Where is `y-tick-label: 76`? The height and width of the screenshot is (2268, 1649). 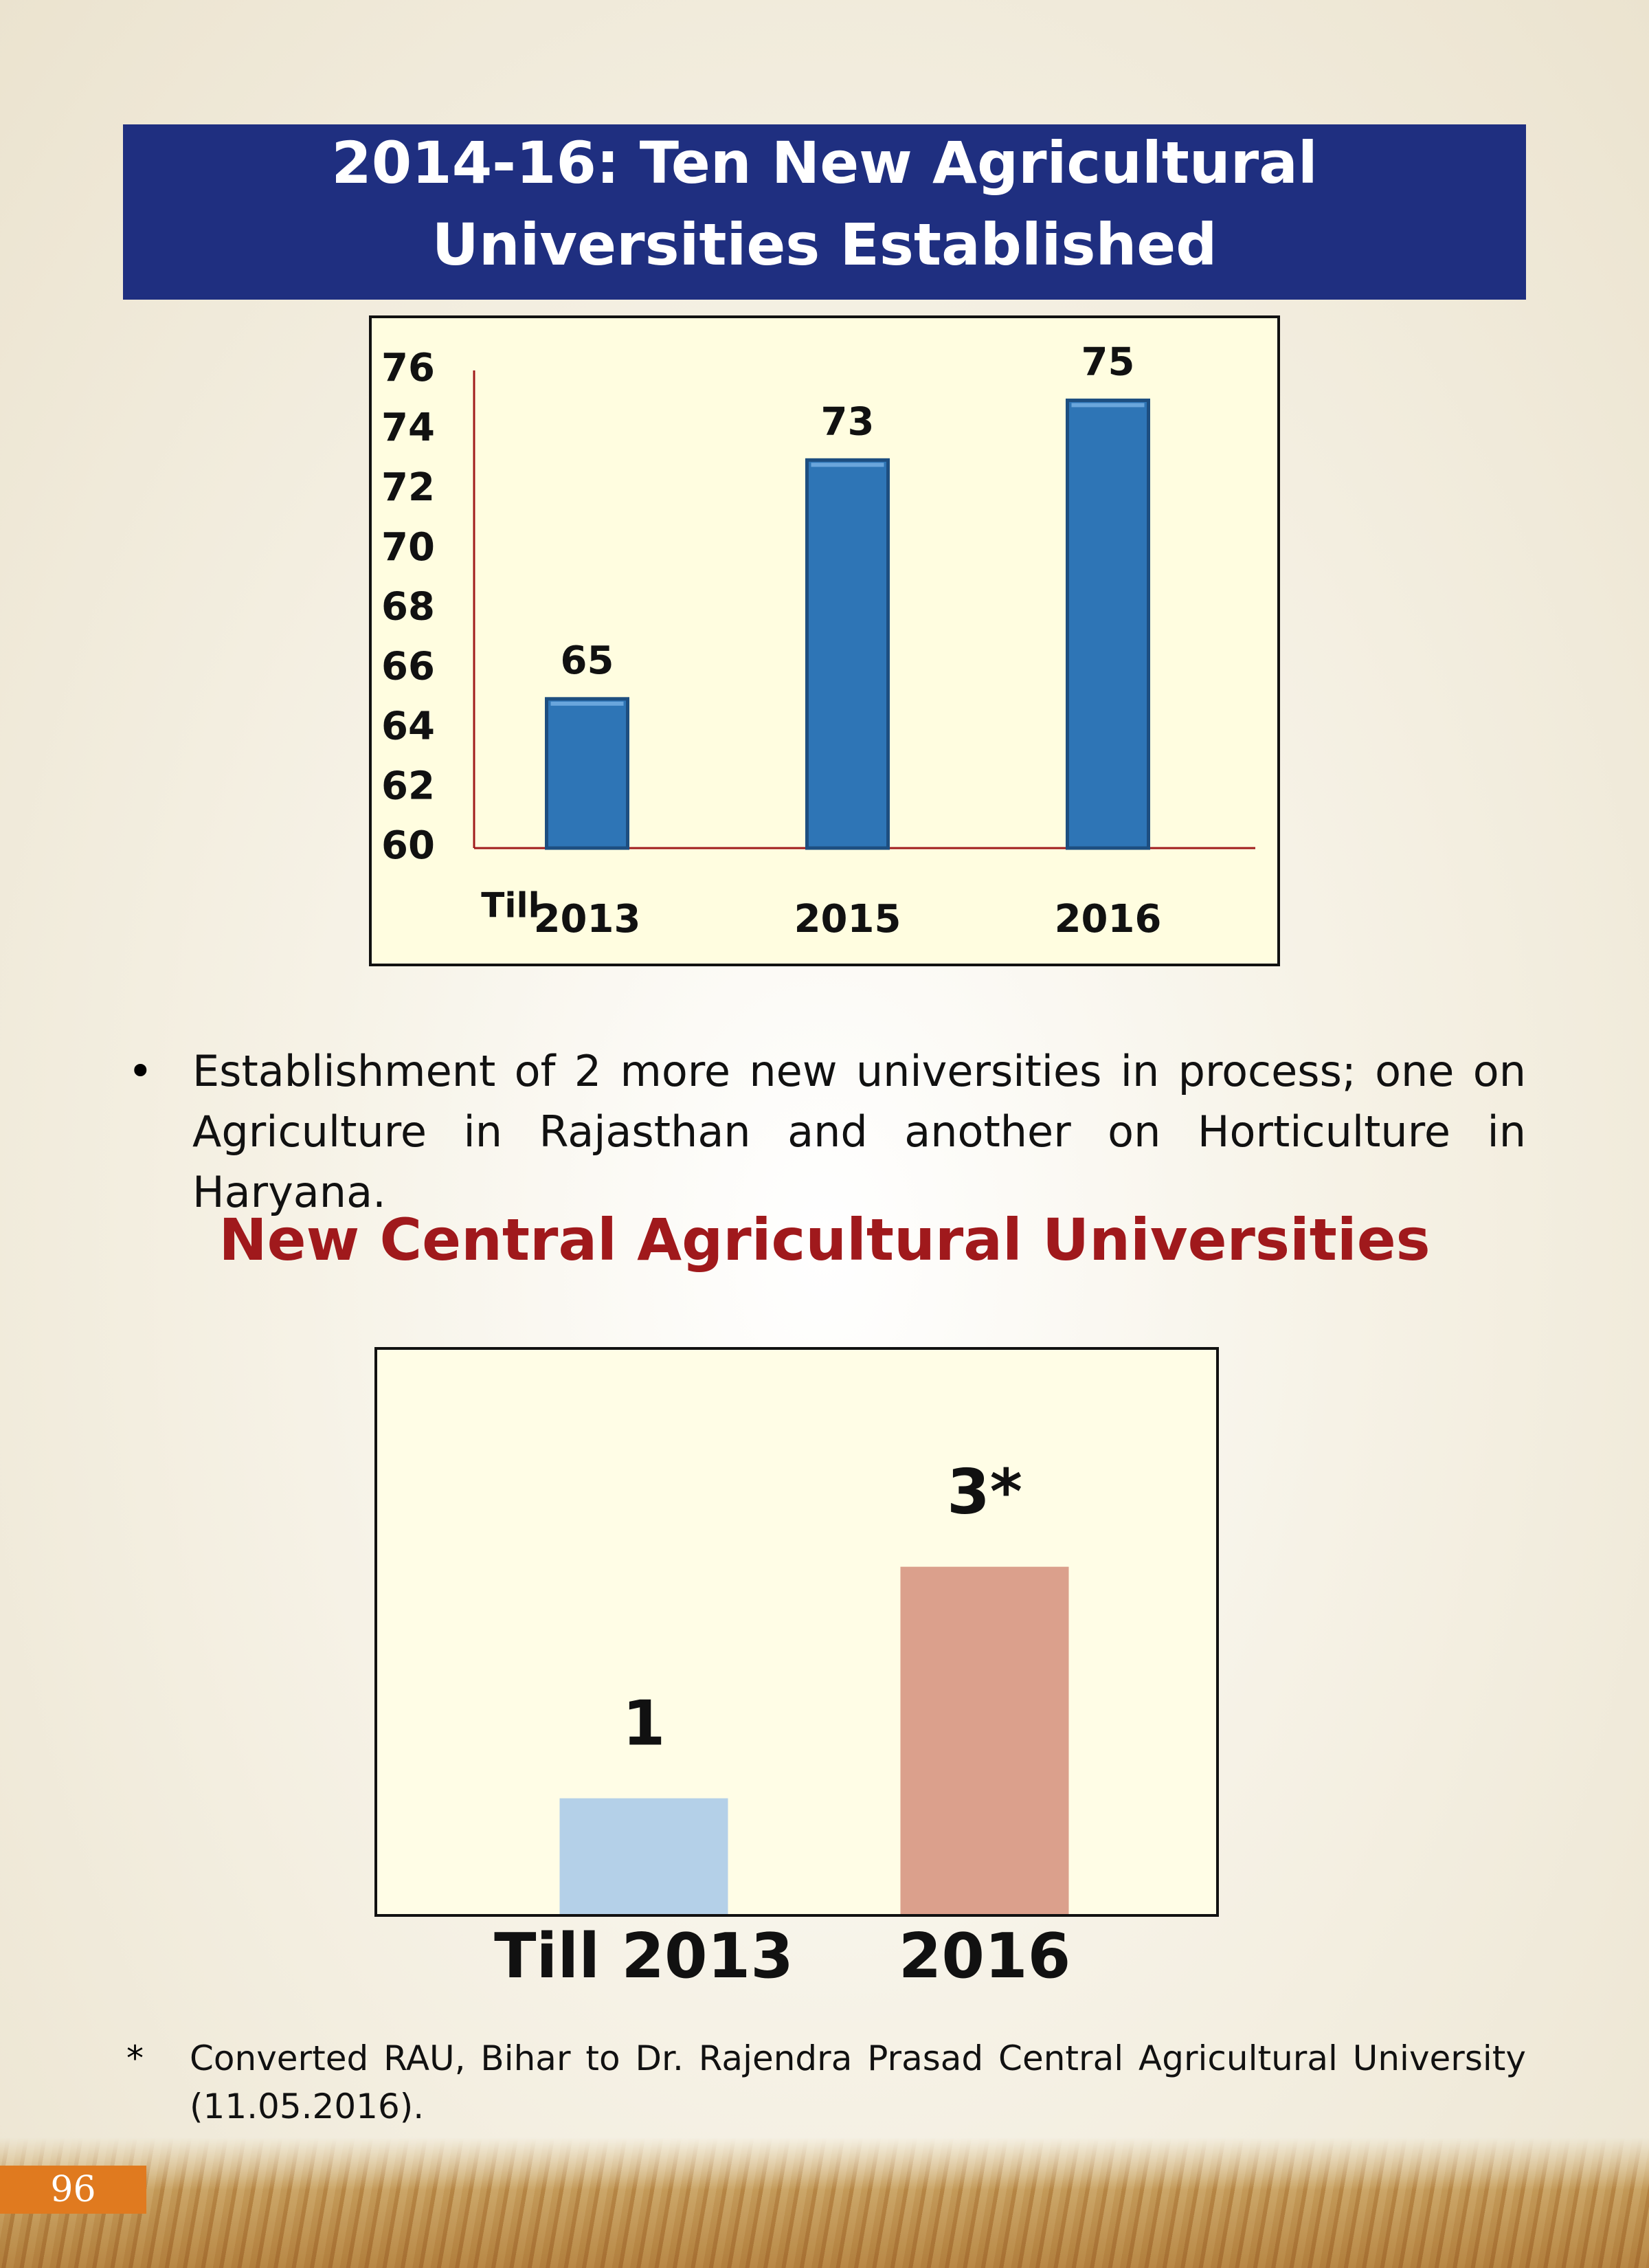
y-tick-label: 76 is located at coordinates (408, 368).